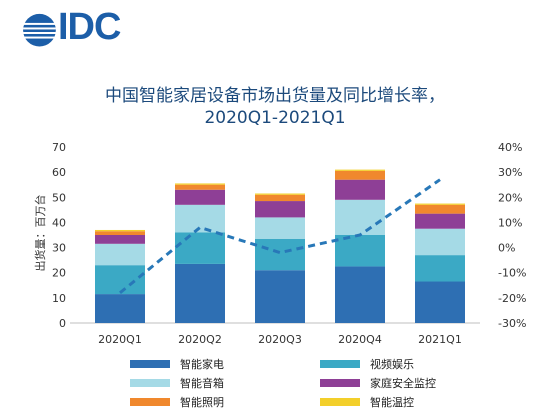 The image size is (550, 410). What do you see at coordinates (120, 339) in the screenshot?
I see `x-category-label: 2020Q1` at bounding box center [120, 339].